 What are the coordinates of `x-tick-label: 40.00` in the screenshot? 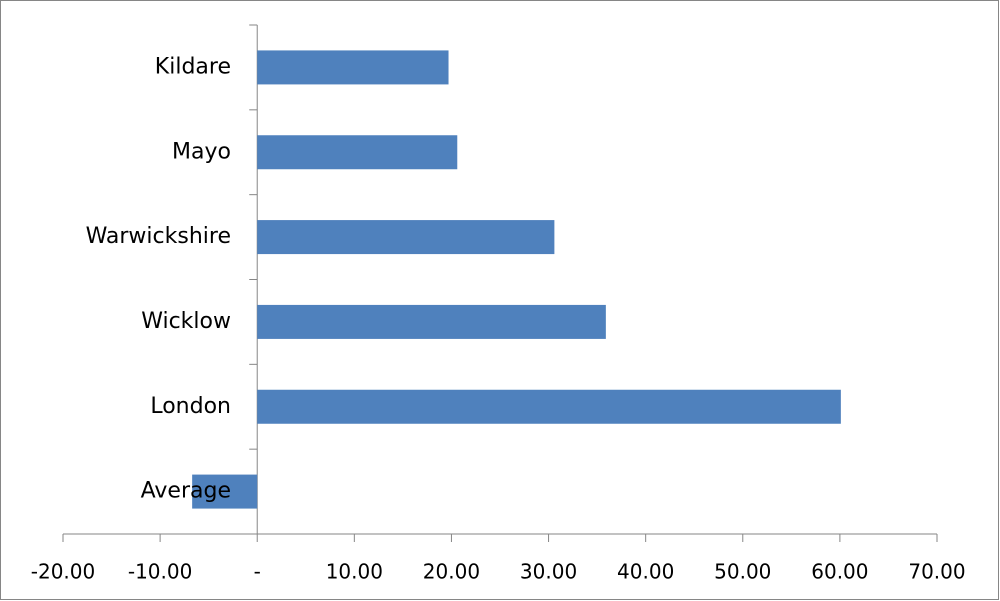 It's located at (645, 572).